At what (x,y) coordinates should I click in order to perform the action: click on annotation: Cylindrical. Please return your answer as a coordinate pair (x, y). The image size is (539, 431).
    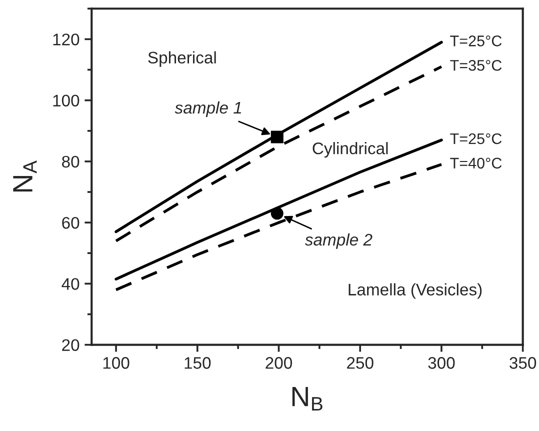
    Looking at the image, I should click on (350, 150).